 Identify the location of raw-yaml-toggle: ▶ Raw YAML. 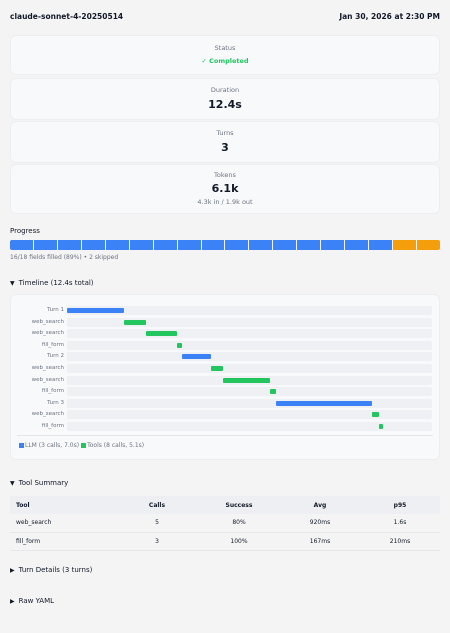
(32, 601).